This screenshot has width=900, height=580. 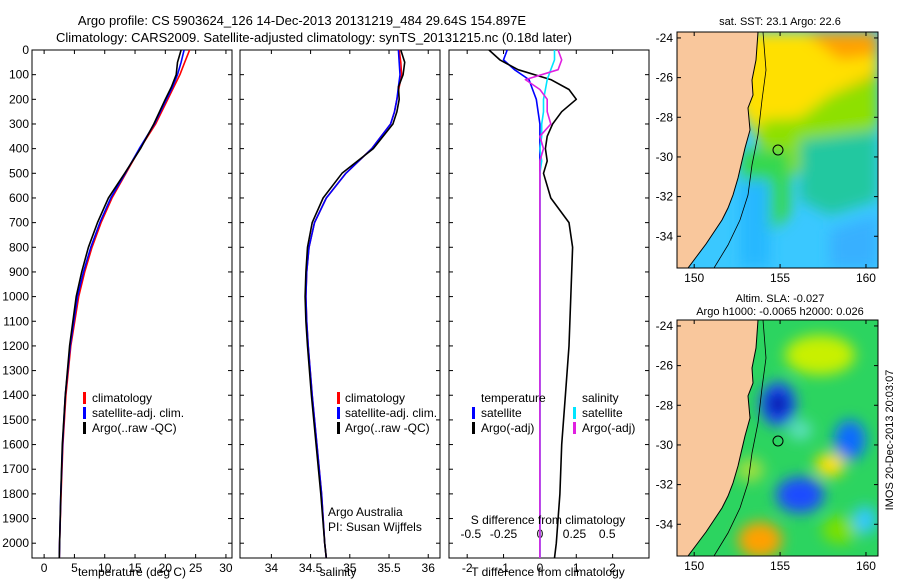 I want to click on sla-map-title-line2: Argo h1000: -0.0065 h2000: 0.026, so click(x=780, y=312).